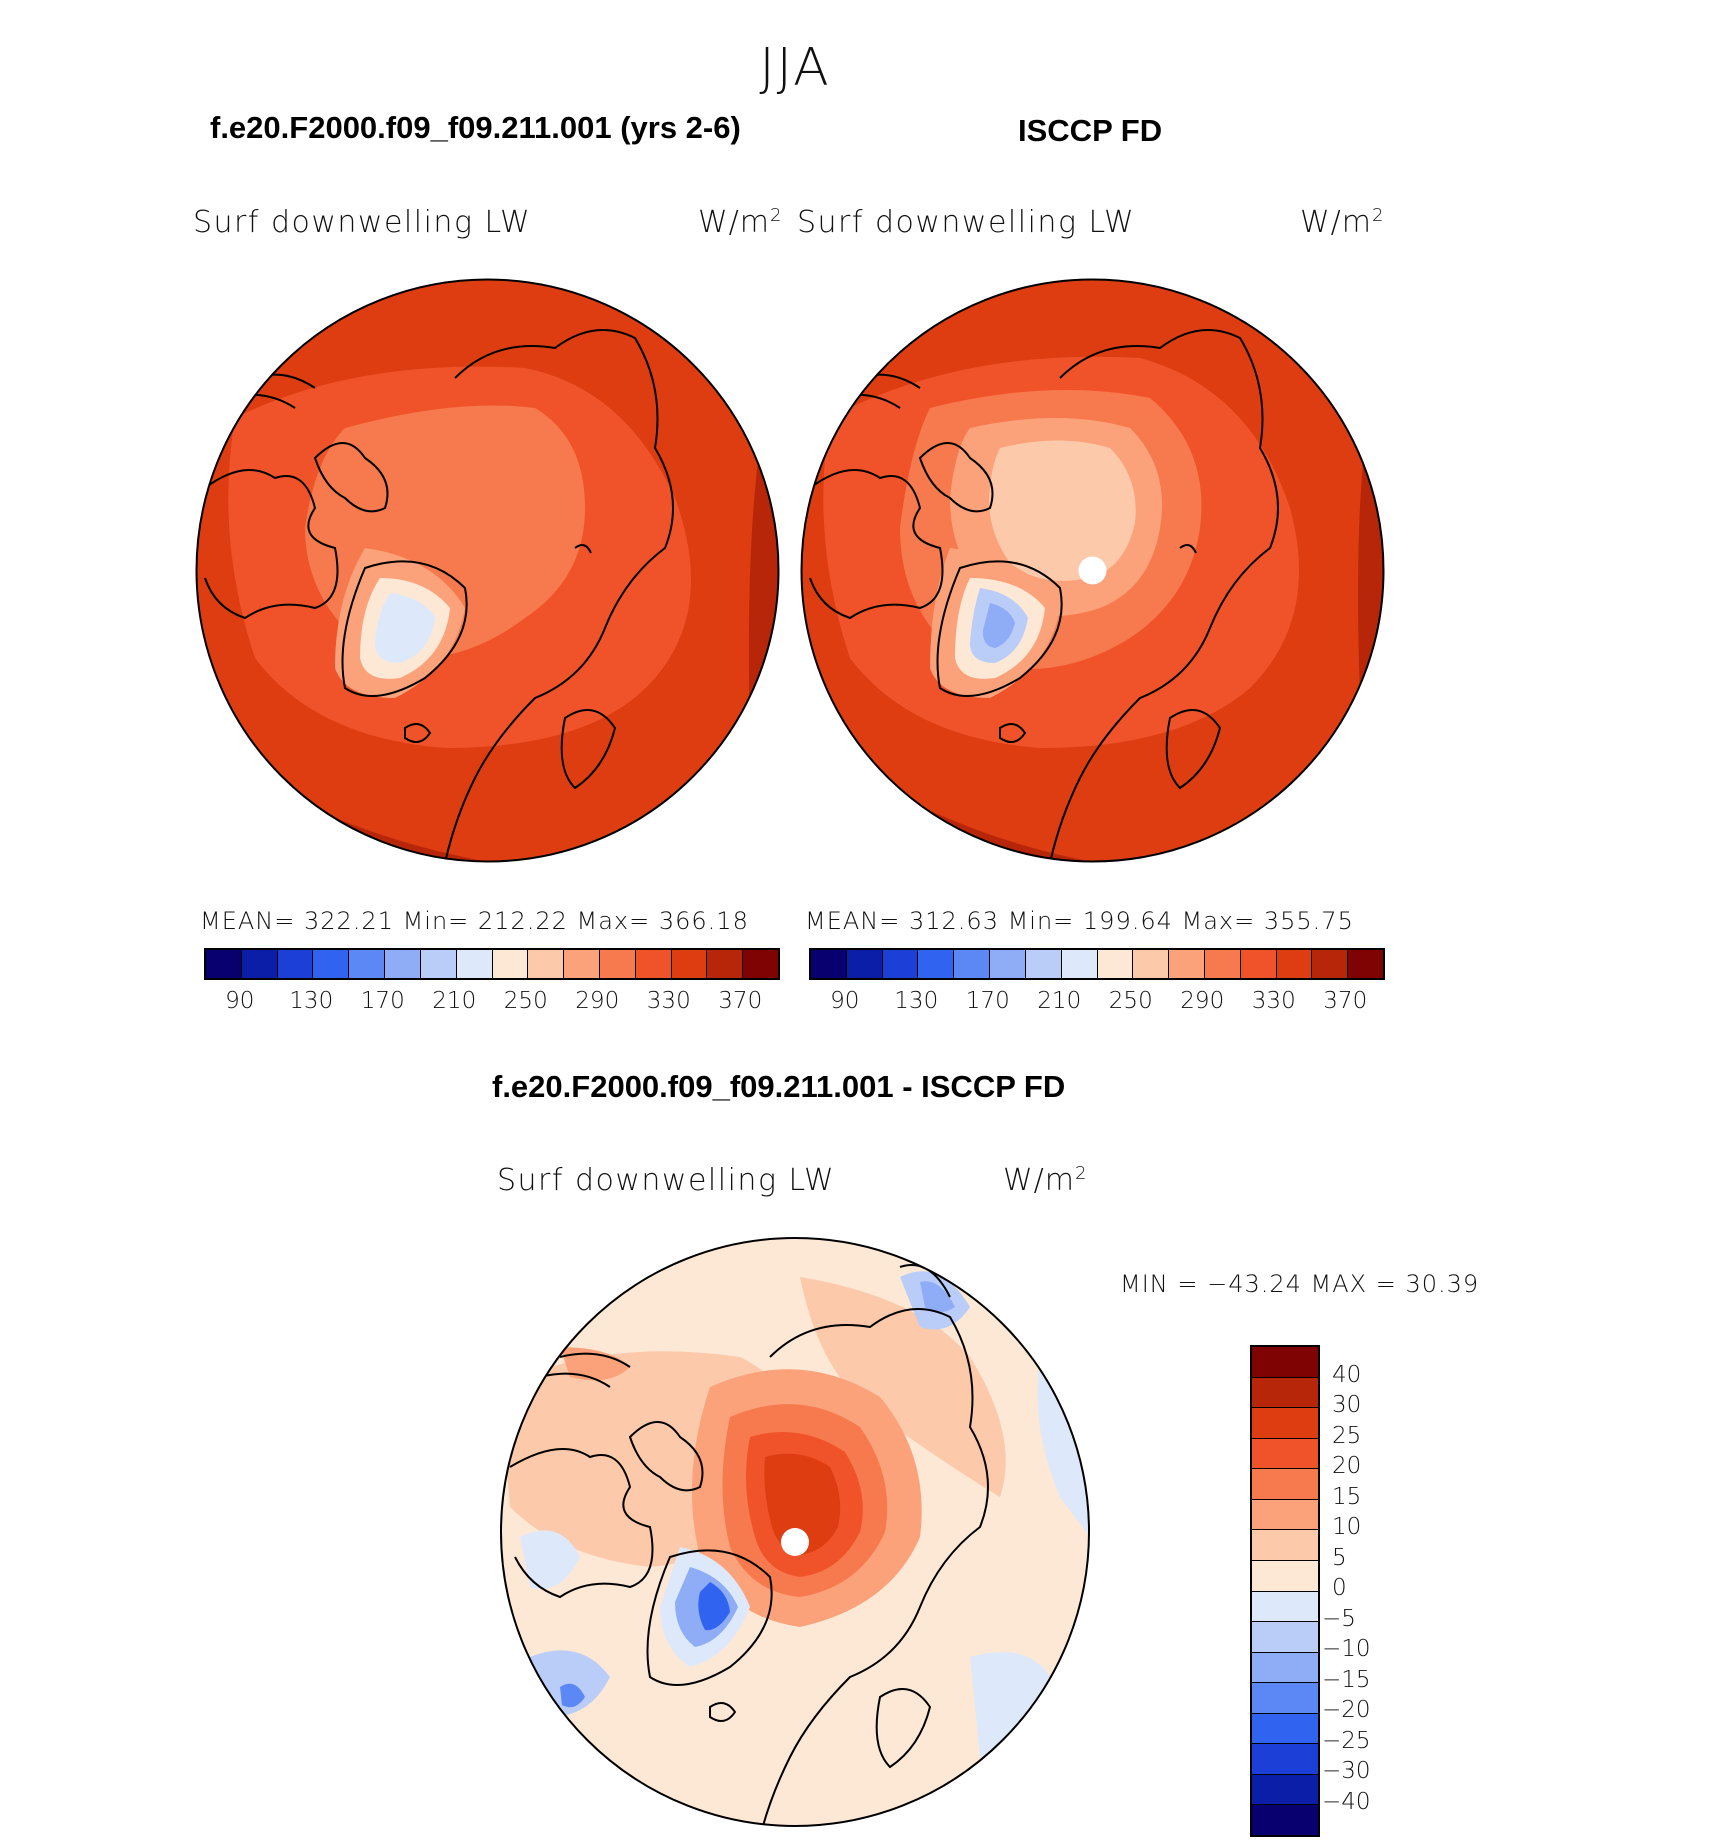 The width and height of the screenshot is (1710, 1840). Describe the element at coordinates (362, 222) in the screenshot. I see `model-variable-label: Surf downwelling LW` at that location.